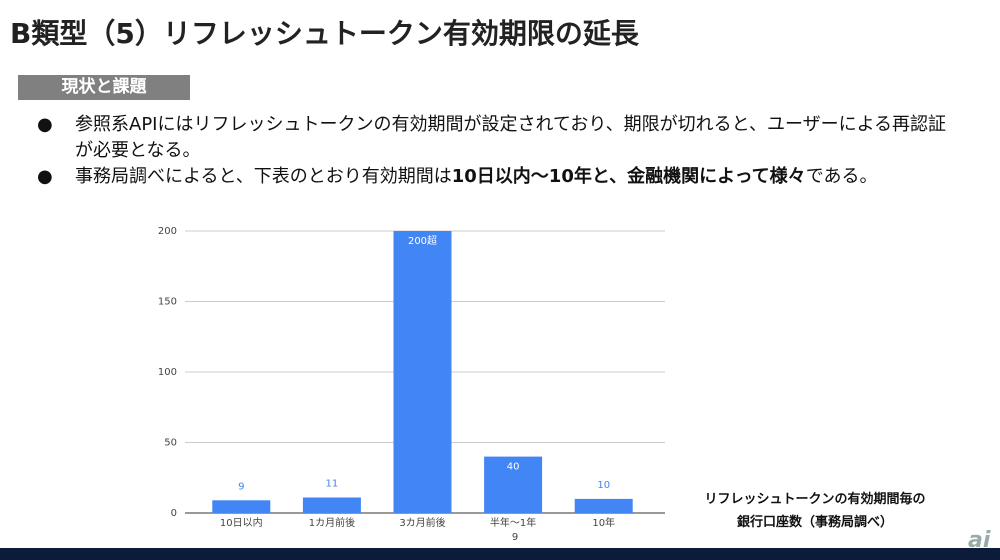 The image size is (1000, 560). Describe the element at coordinates (104, 87) in the screenshot. I see `section-label: 現状と課題` at that location.